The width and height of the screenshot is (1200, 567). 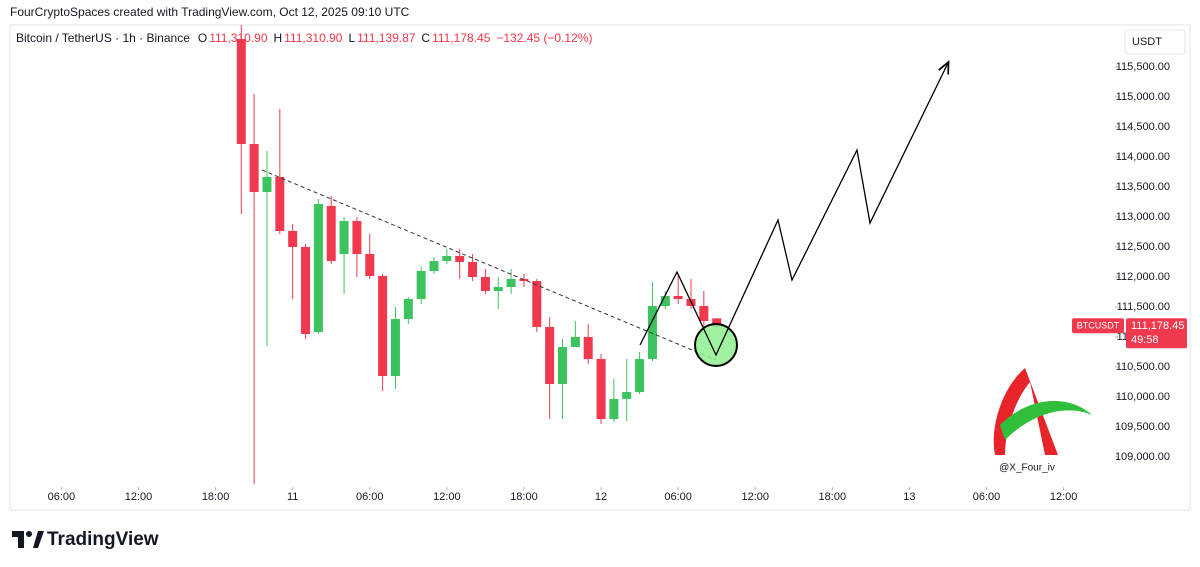 What do you see at coordinates (1143, 247) in the screenshot?
I see `y-tick-label: 112,500.00` at bounding box center [1143, 247].